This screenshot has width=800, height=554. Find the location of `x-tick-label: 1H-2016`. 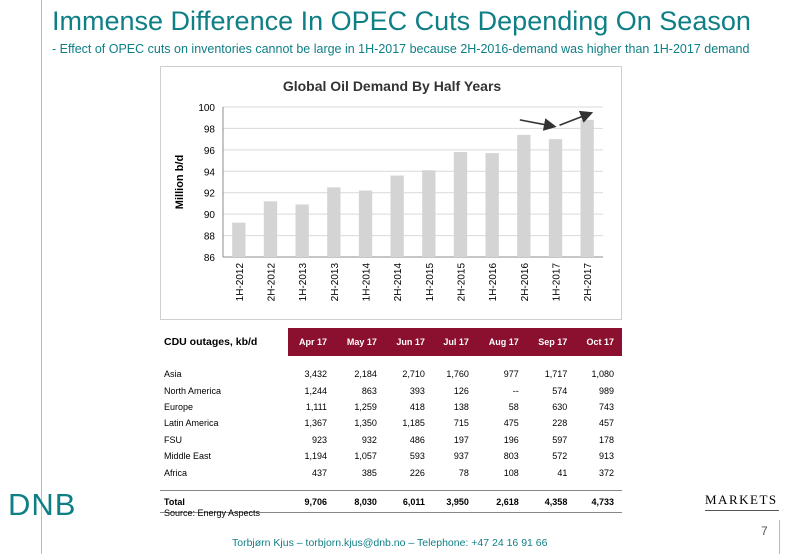

x-tick-label: 1H-2016 is located at coordinates (493, 282).